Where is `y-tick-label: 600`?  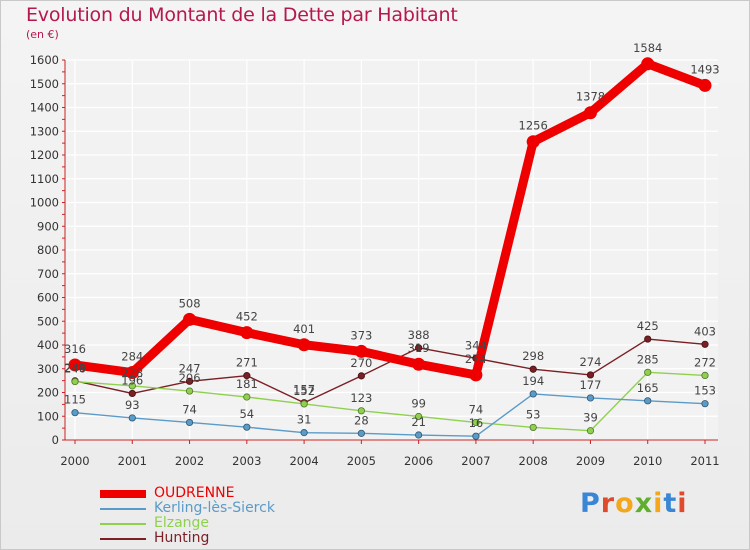
y-tick-label: 600 is located at coordinates (48, 298).